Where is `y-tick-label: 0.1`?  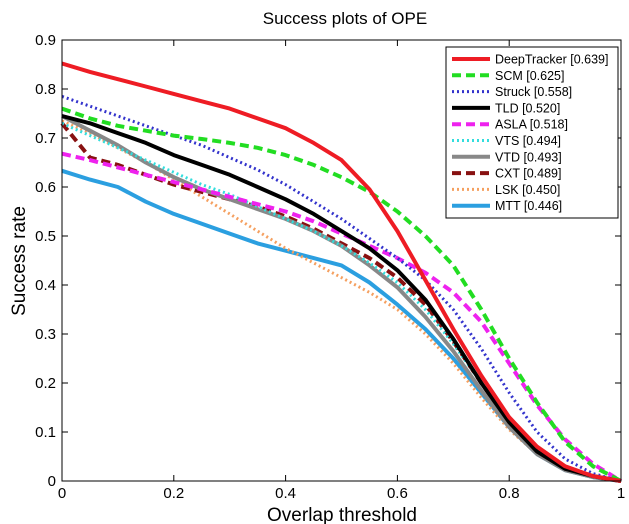 y-tick-label: 0.1 is located at coordinates (45, 432).